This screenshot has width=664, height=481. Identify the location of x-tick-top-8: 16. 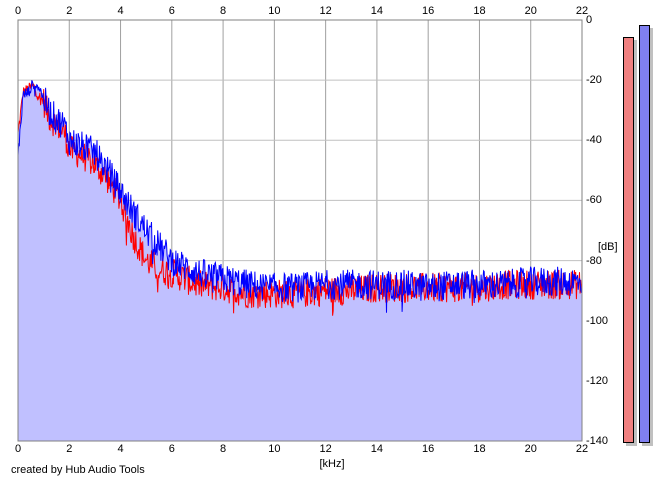
(428, 11).